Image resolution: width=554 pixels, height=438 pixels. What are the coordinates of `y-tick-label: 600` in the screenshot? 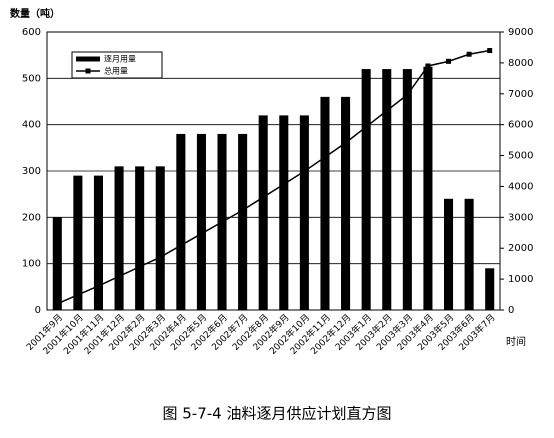 It's located at (31, 32).